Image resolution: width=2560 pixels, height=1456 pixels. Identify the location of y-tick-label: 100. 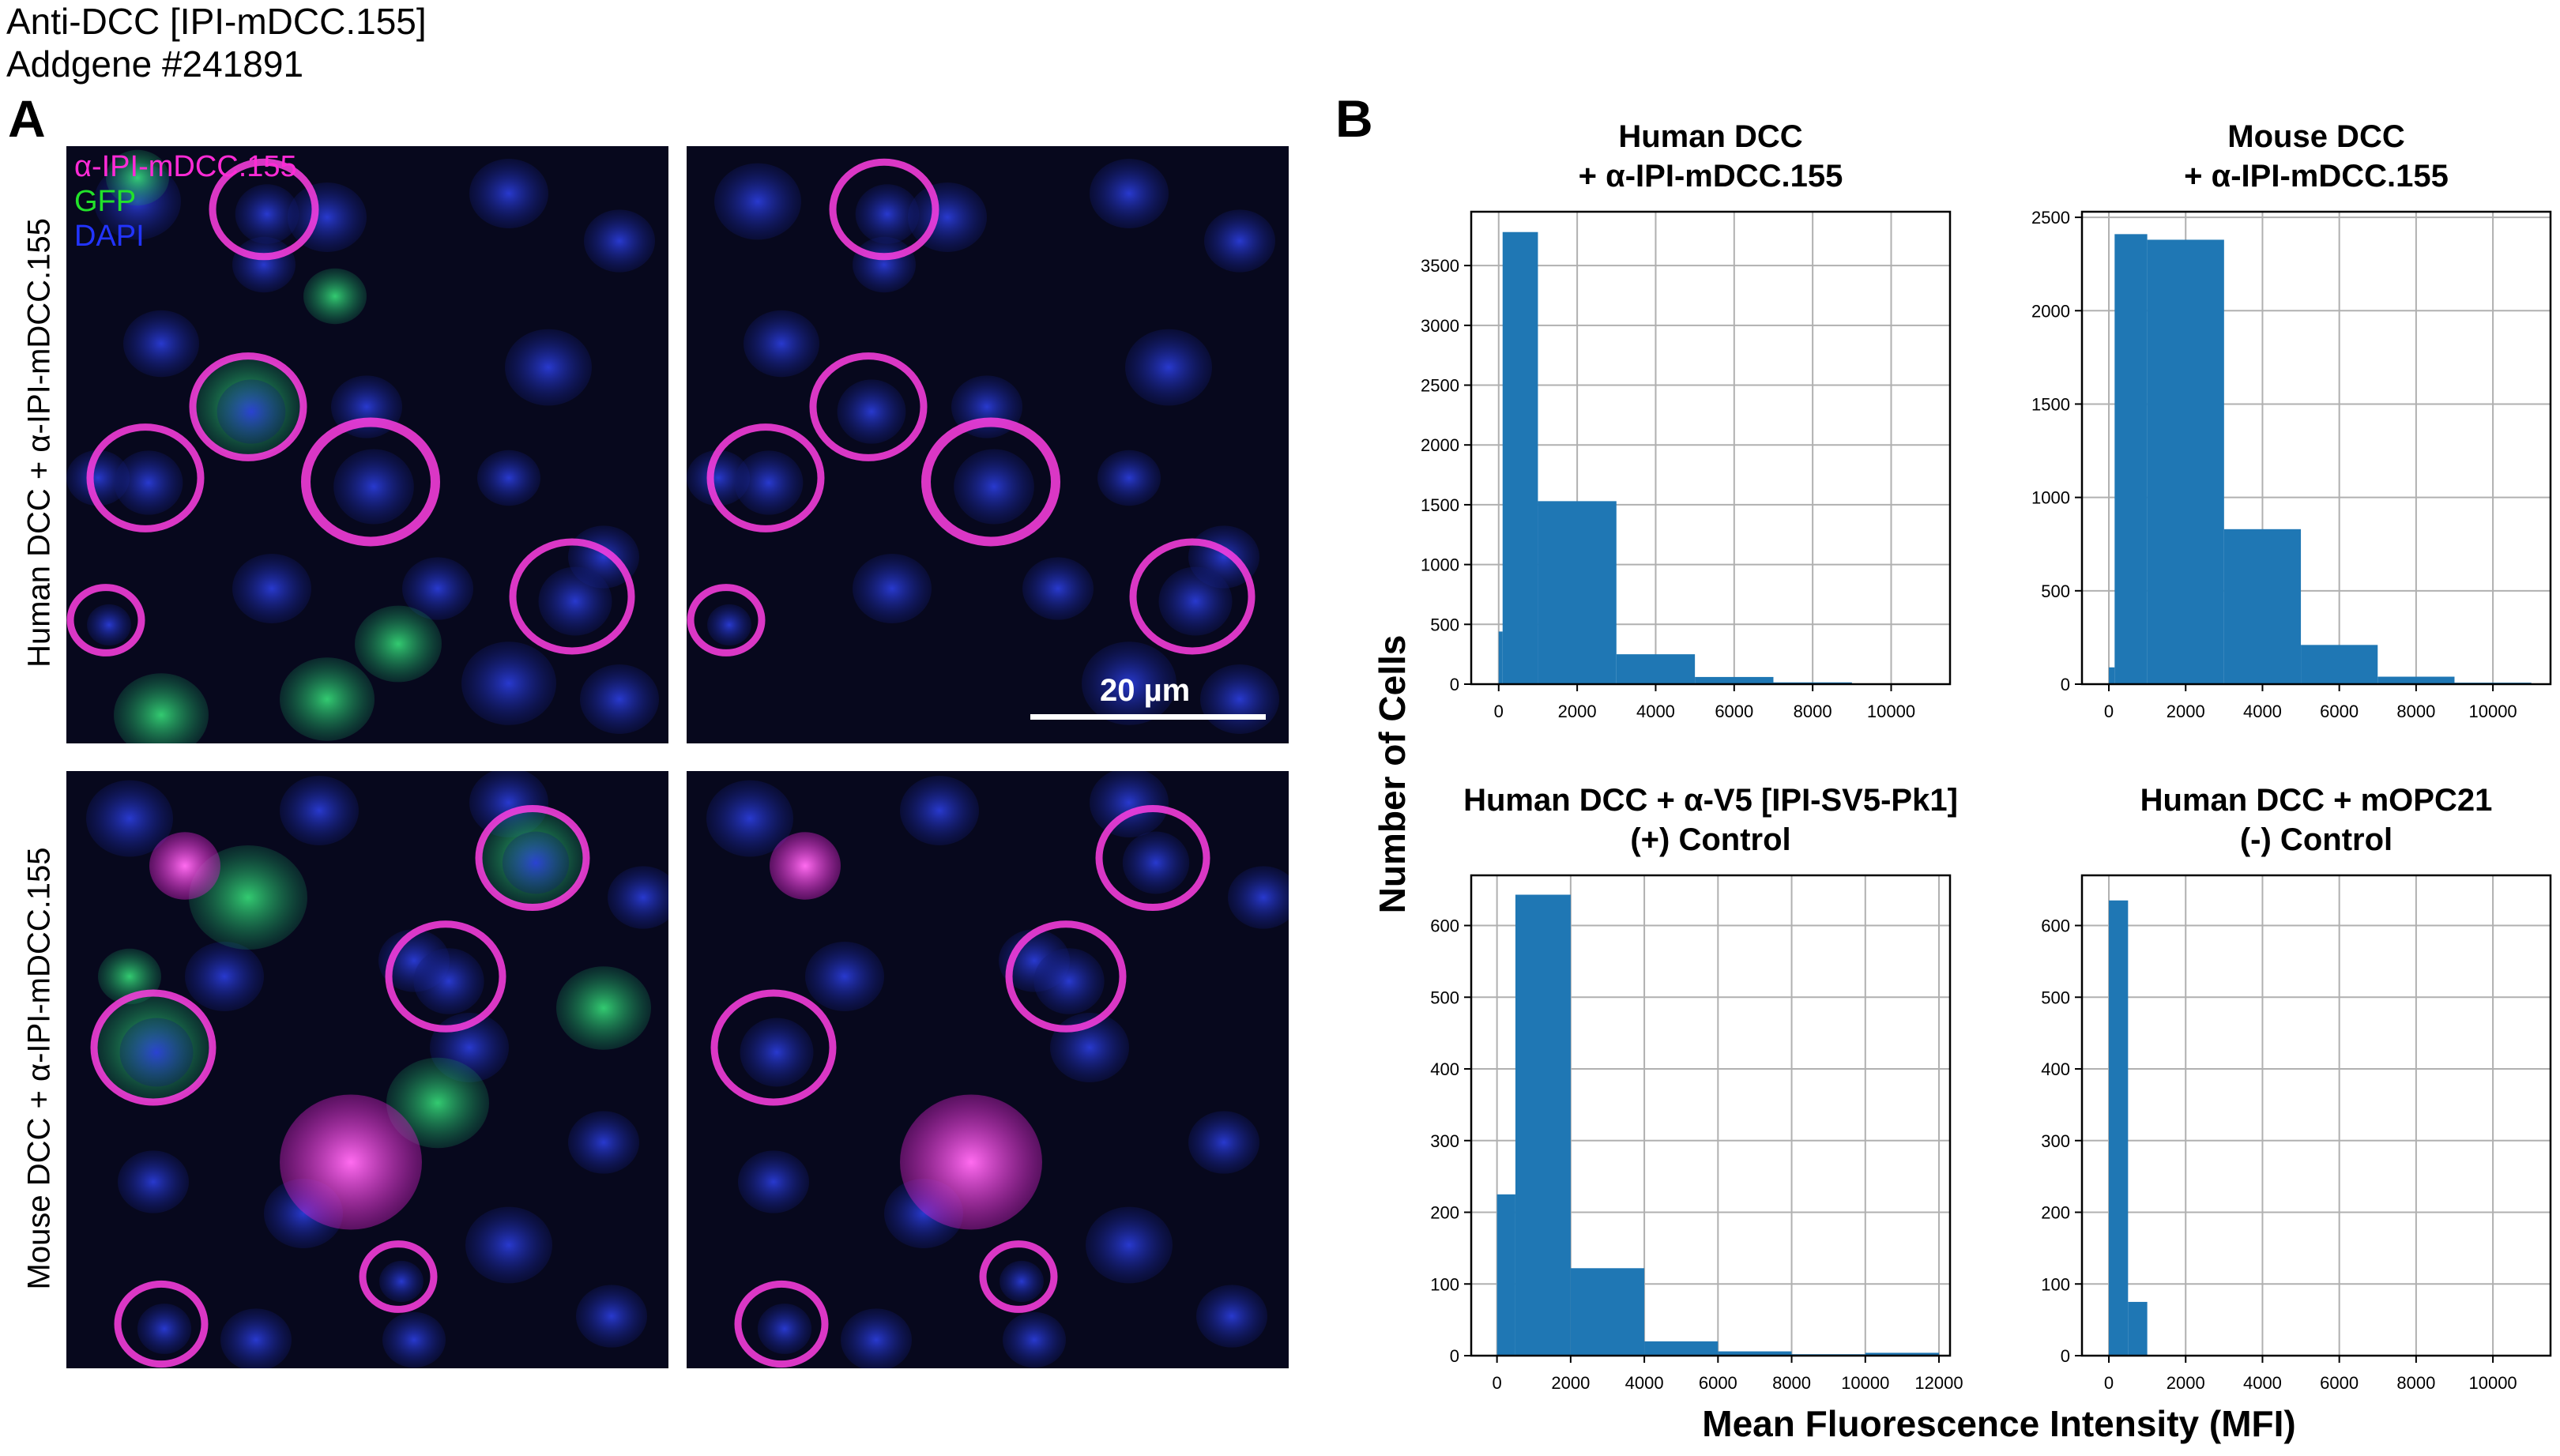
(1444, 1284).